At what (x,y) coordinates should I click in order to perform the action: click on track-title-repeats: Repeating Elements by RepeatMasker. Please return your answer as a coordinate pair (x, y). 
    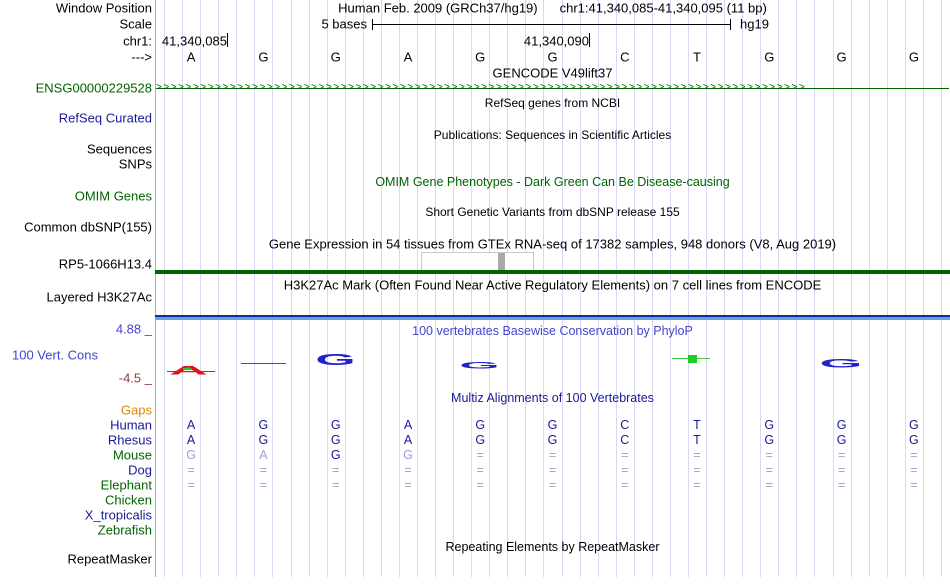
    Looking at the image, I should click on (552, 547).